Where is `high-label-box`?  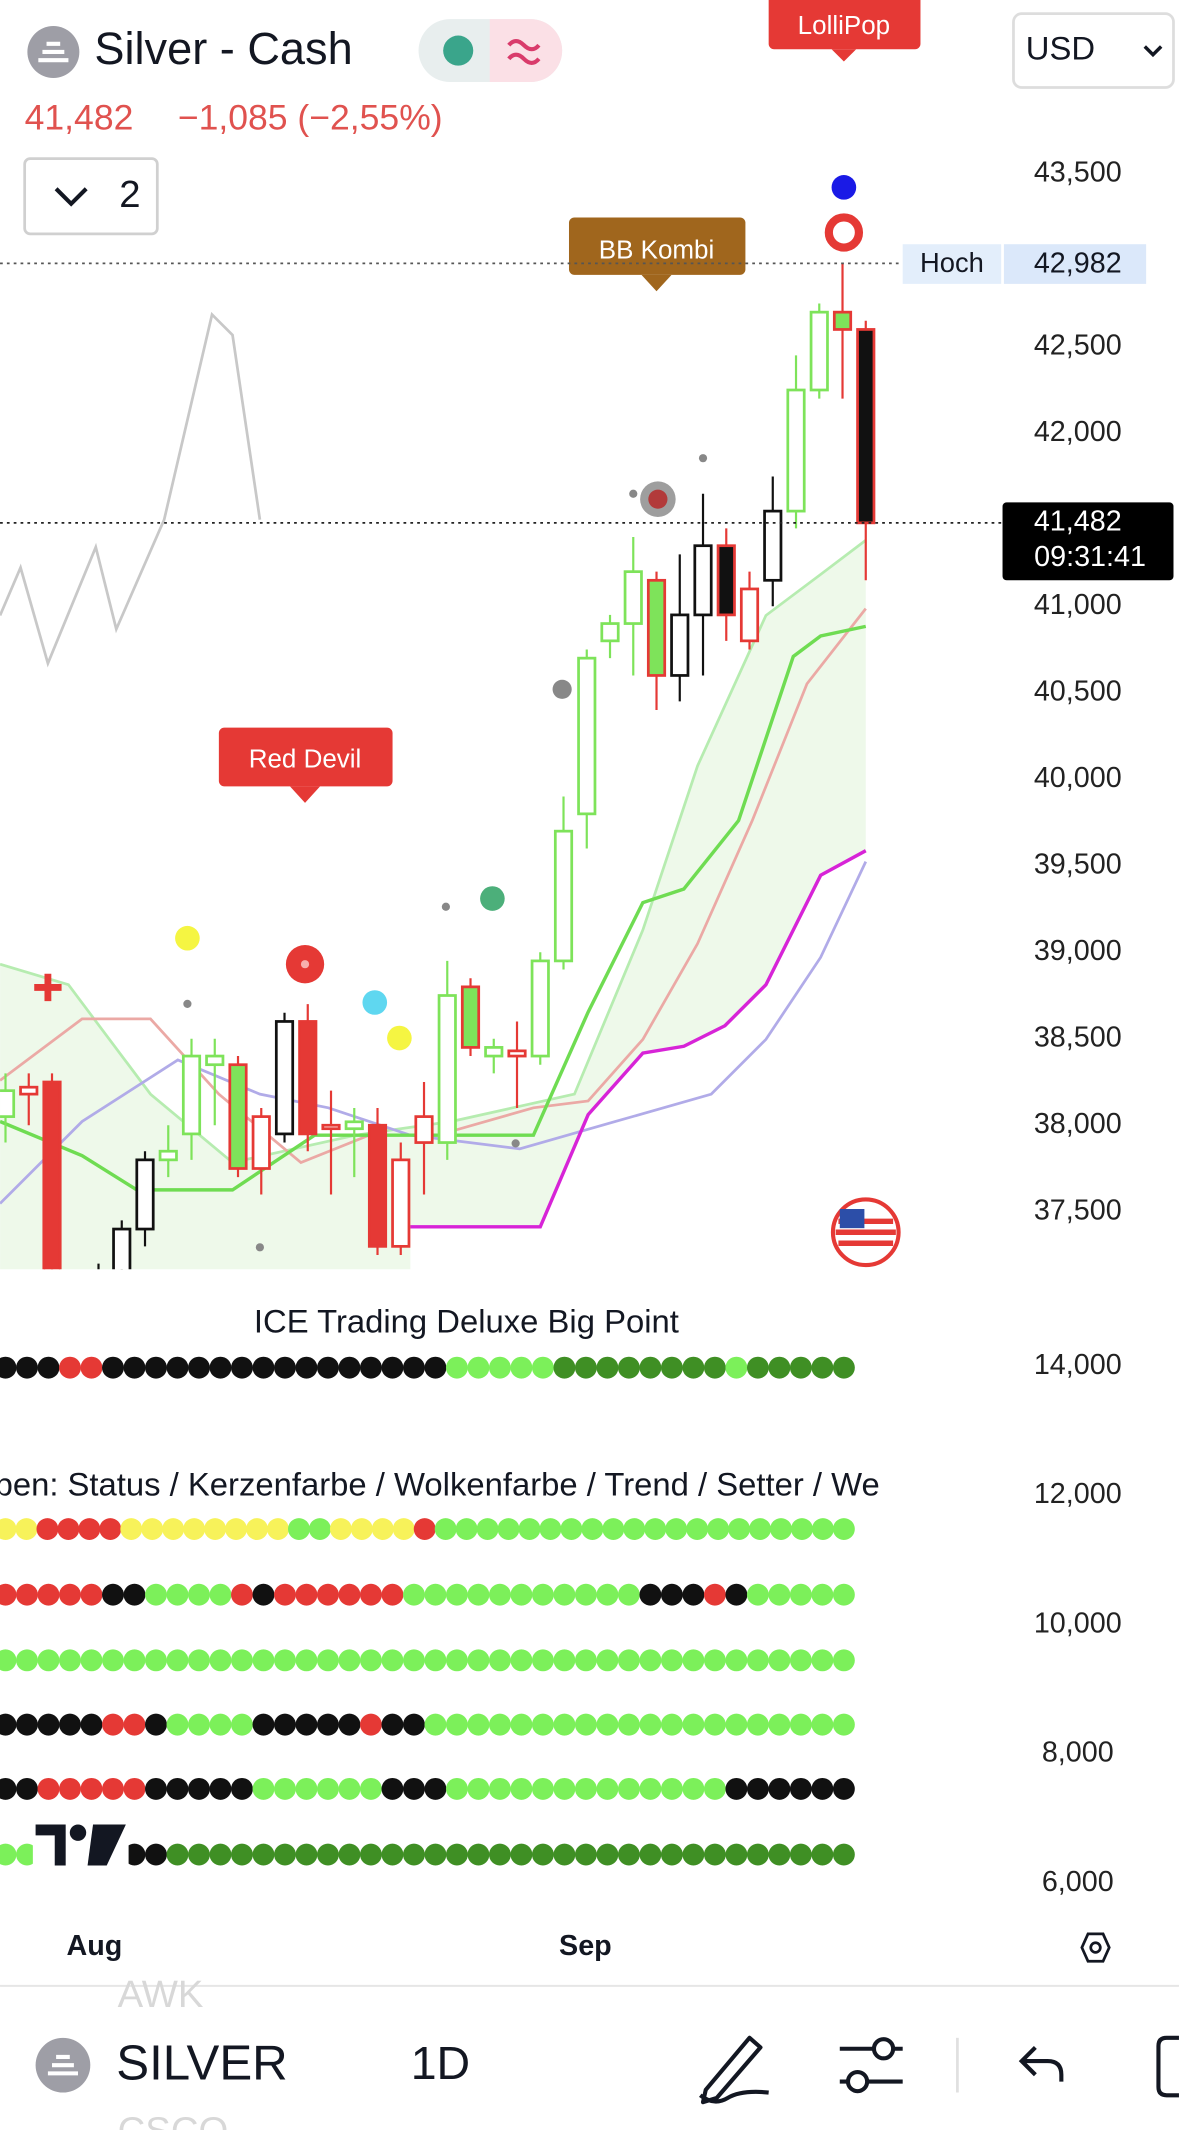 high-label-box is located at coordinates (952, 264).